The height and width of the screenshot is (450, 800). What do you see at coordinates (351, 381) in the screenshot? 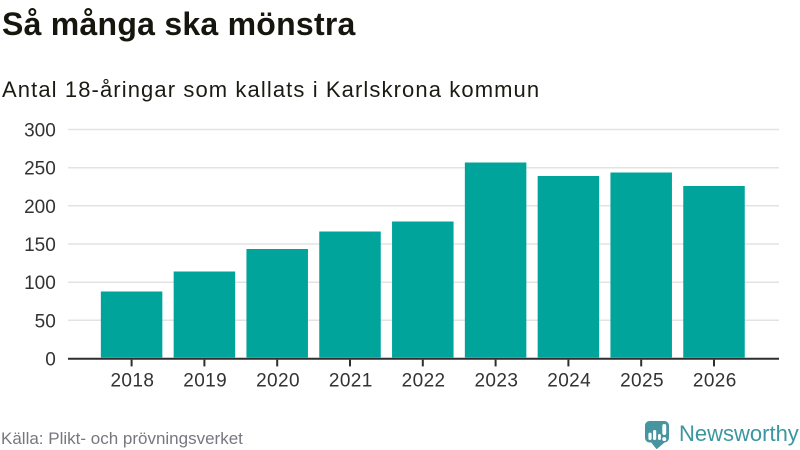
I see `svg-text: 2021` at bounding box center [351, 381].